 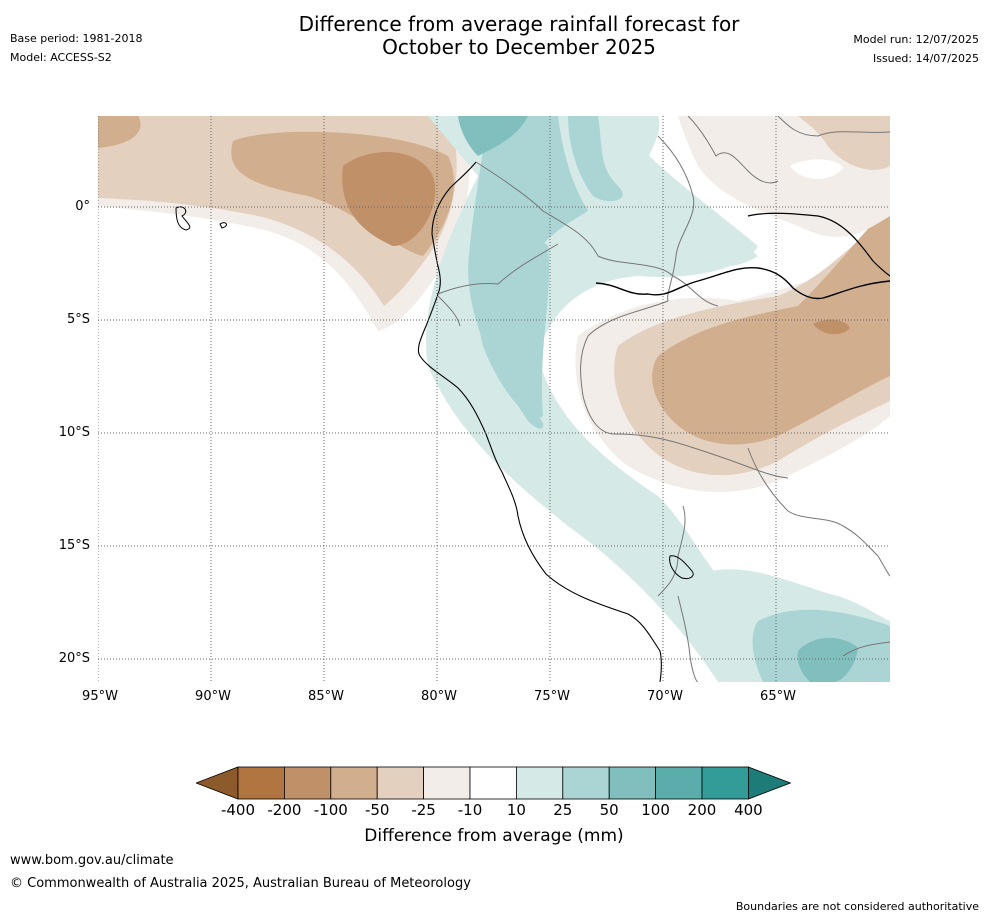 What do you see at coordinates (326, 696) in the screenshot?
I see `lon-label-85w: 85°W` at bounding box center [326, 696].